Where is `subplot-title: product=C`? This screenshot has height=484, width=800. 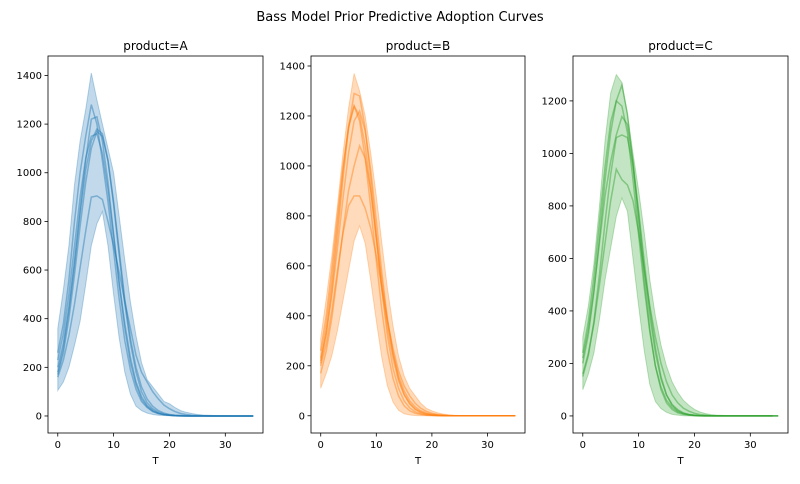 subplot-title: product=C is located at coordinates (680, 46).